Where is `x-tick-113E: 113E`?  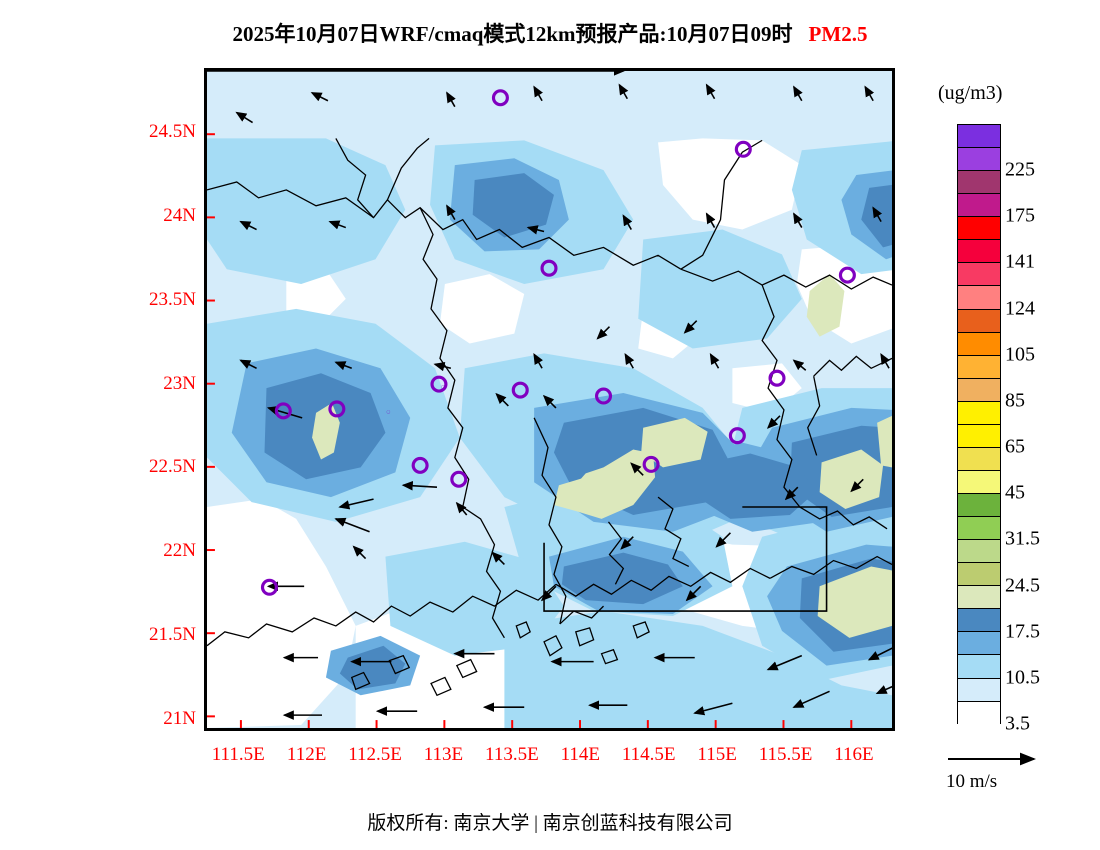
x-tick-113E: 113E is located at coordinates (443, 754).